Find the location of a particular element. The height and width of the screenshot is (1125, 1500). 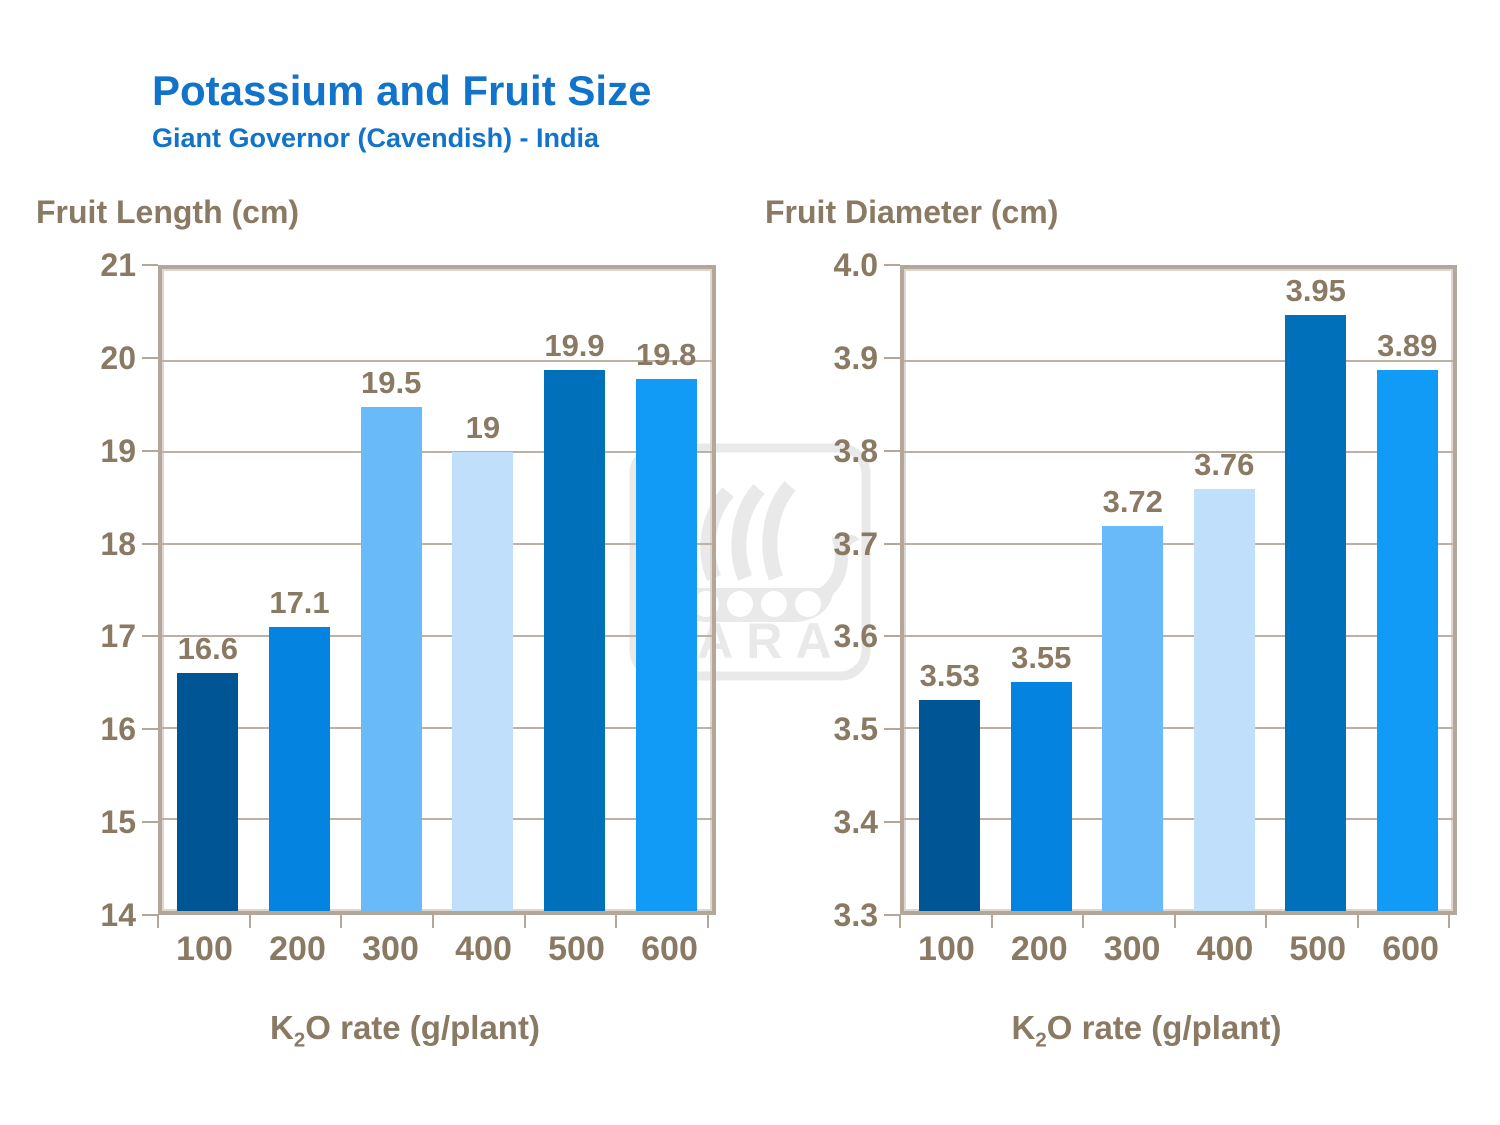

y-tick-label: 14 is located at coordinates (118, 915).